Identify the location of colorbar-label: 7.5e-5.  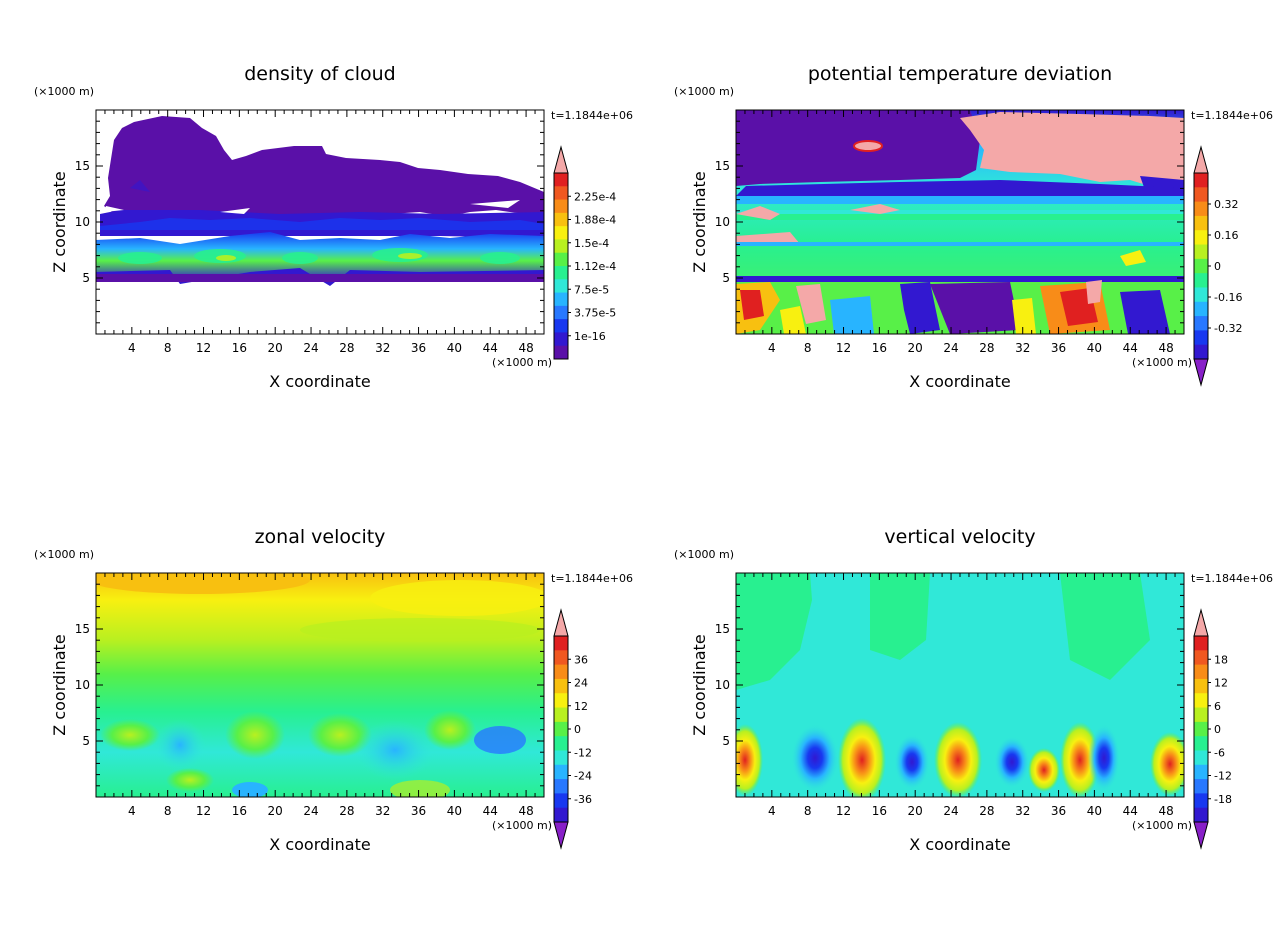
(591, 289).